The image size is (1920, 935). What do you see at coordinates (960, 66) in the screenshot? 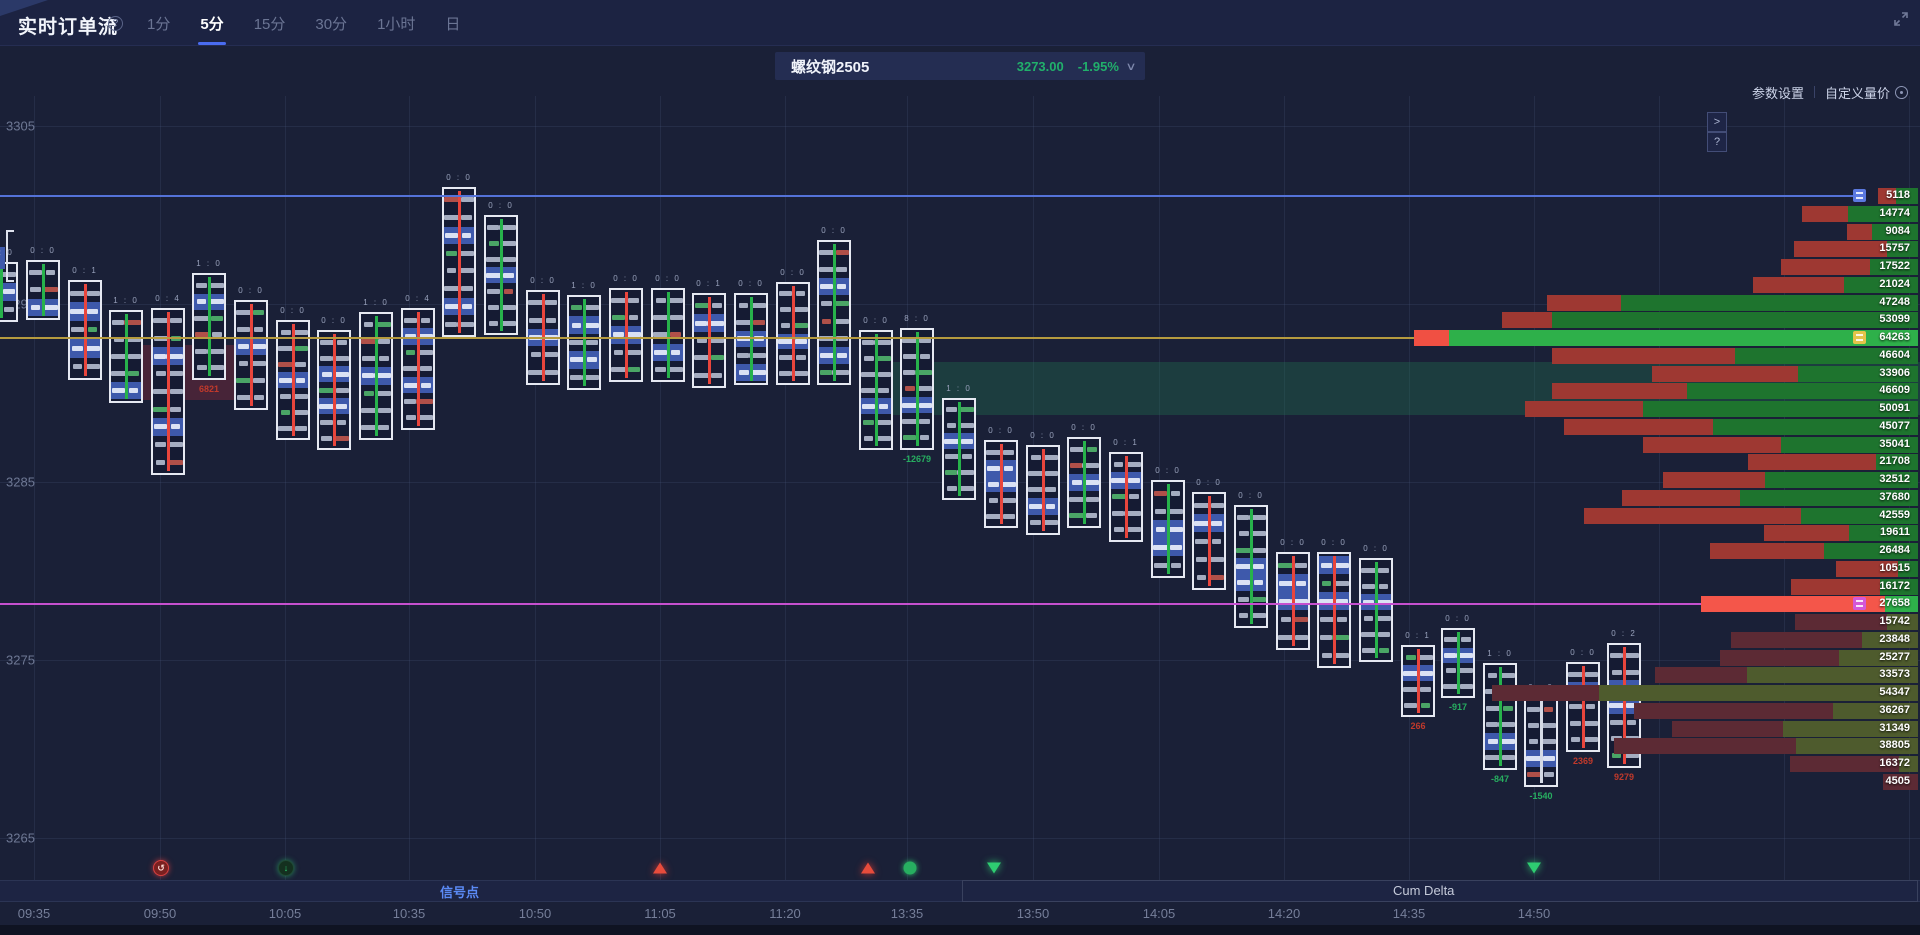
I see `instrument-selector: 螺纹钢2505 3273.00 -1.95% ∨` at bounding box center [960, 66].